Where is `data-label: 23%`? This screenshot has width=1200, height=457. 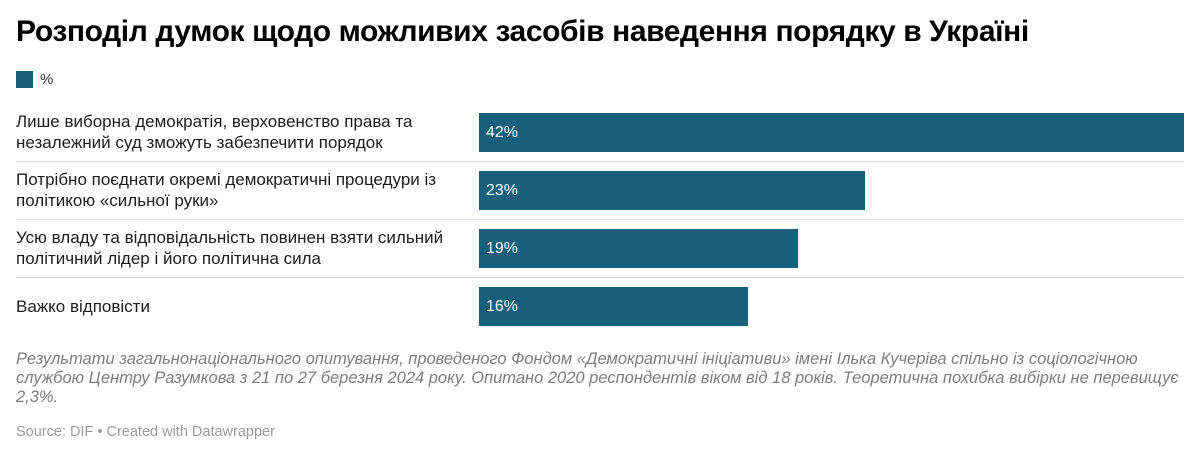
data-label: 23% is located at coordinates (502, 190).